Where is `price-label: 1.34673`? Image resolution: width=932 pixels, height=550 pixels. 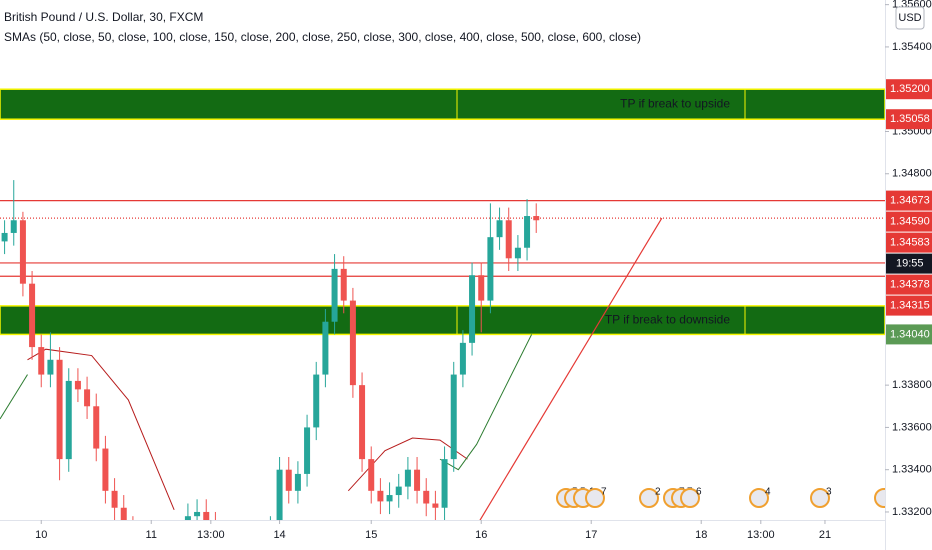
price-label: 1.34673 is located at coordinates (910, 201).